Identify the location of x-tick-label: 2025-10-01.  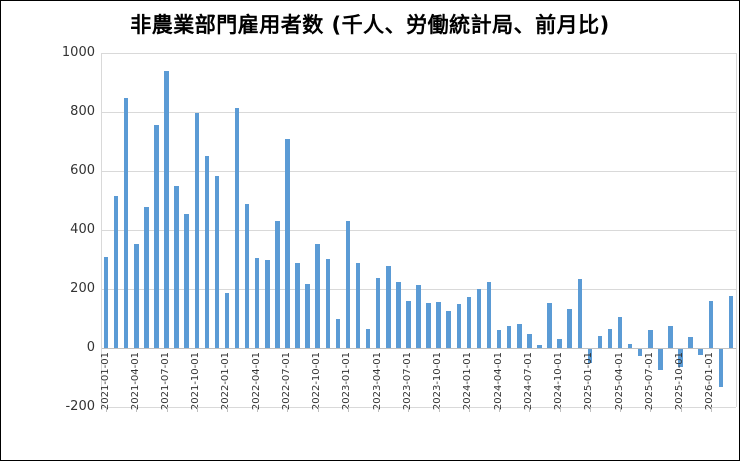
(680, 381).